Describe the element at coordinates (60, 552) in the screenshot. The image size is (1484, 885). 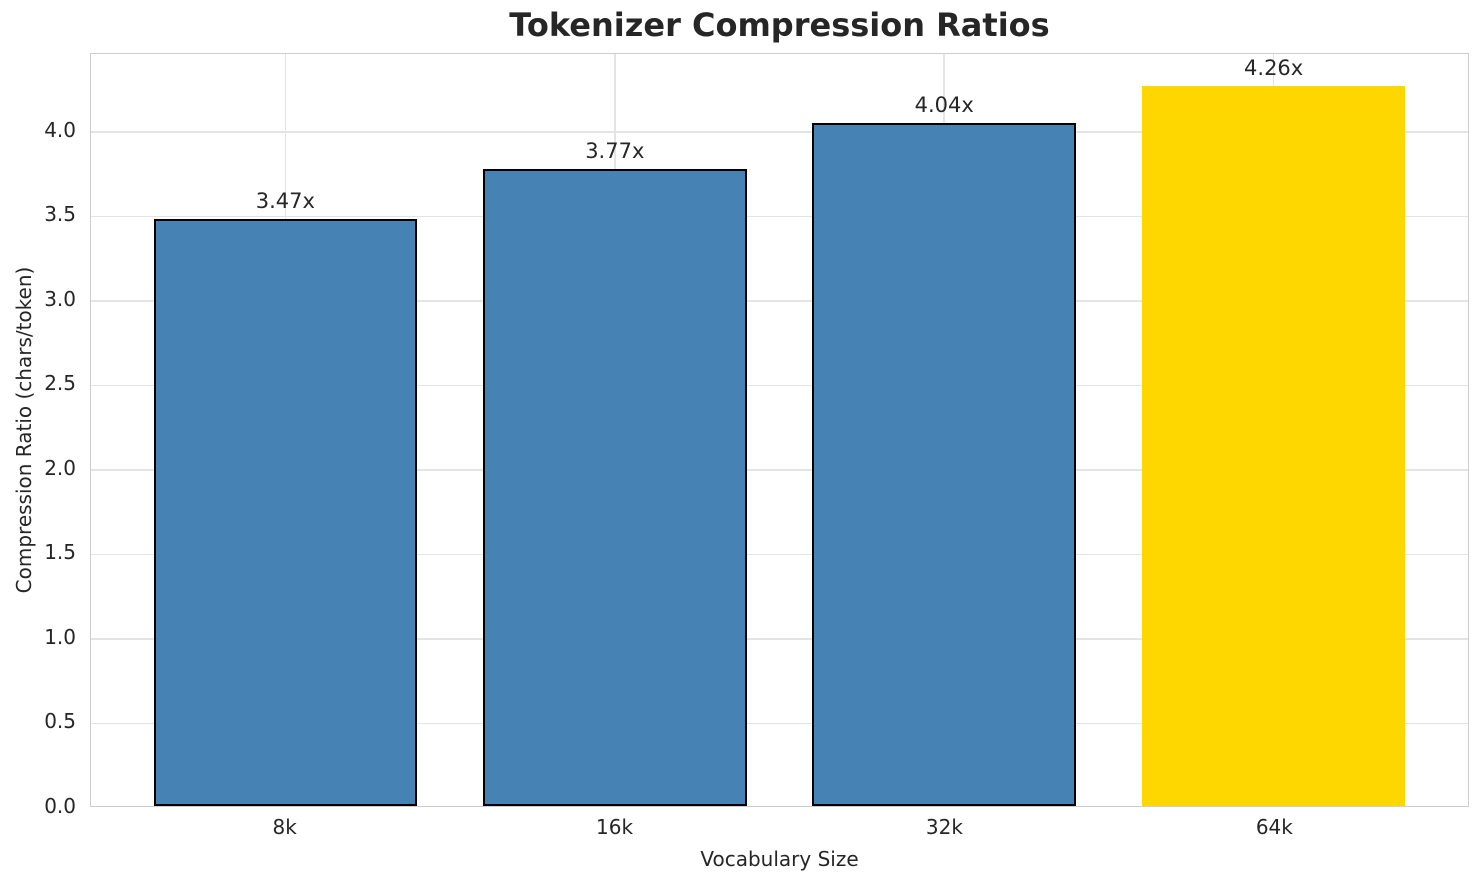
I see `y-tick-label: 1.5` at that location.